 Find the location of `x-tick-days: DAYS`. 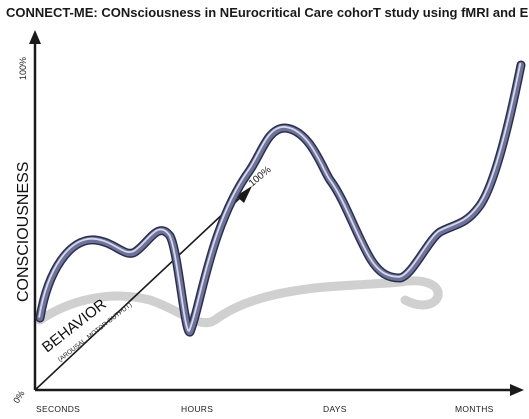

x-tick-days: DAYS is located at coordinates (335, 409).